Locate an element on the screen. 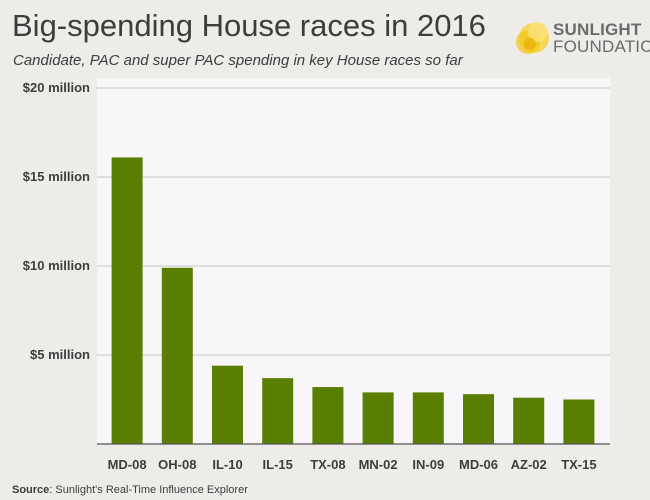  x-tick-label: IL-10 is located at coordinates (227, 464).